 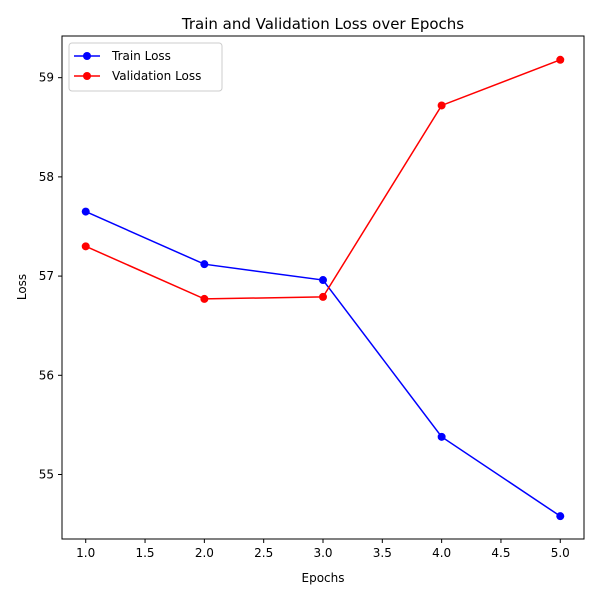 I want to click on x-tick-label: 3.5, so click(x=382, y=553).